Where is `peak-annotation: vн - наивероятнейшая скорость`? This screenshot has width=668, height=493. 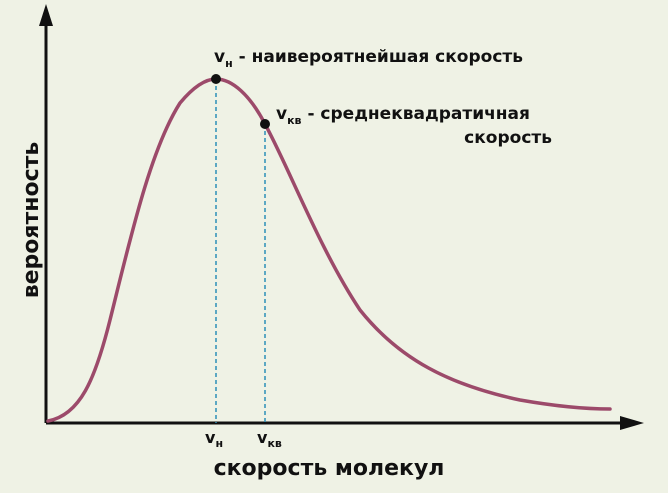 peak-annotation: vн - наивероятнейшая скорость is located at coordinates (368, 58).